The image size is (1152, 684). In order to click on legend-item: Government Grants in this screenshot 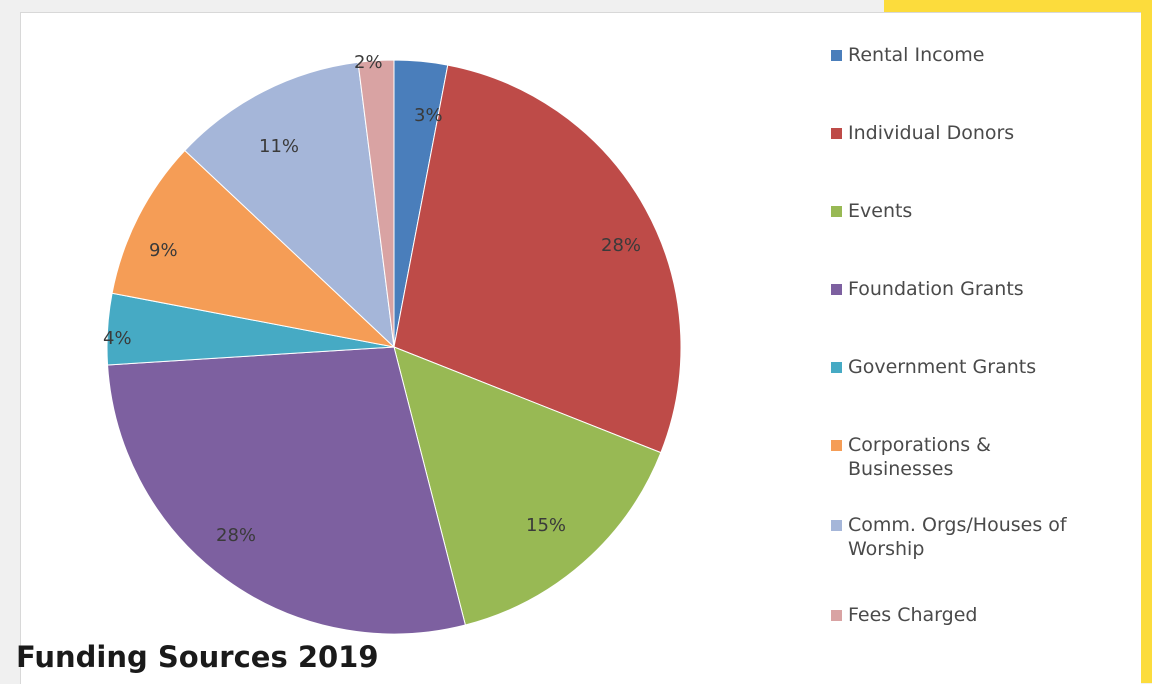, I will do `click(933, 367)`.